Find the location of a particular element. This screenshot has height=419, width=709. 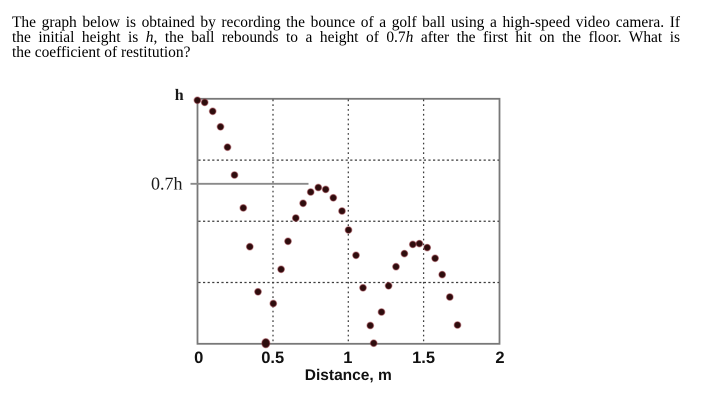

svg-text: 0.5 is located at coordinates (272, 358).